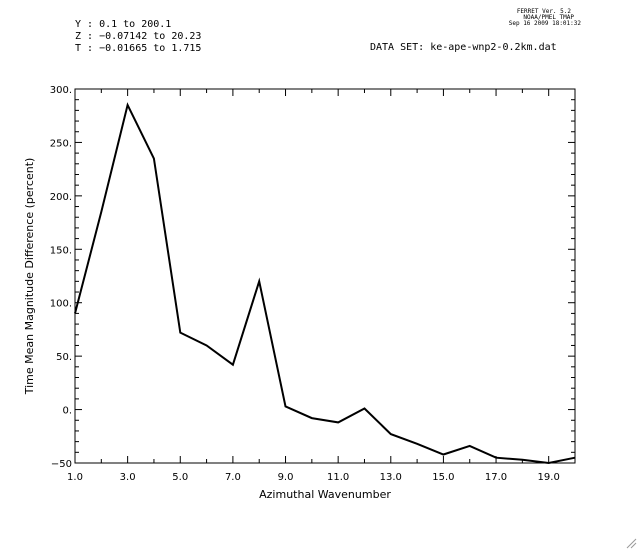 Image resolution: width=639 pixels, height=551 pixels. Describe the element at coordinates (128, 477) in the screenshot. I see `x-tick-label: 3.0` at that location.